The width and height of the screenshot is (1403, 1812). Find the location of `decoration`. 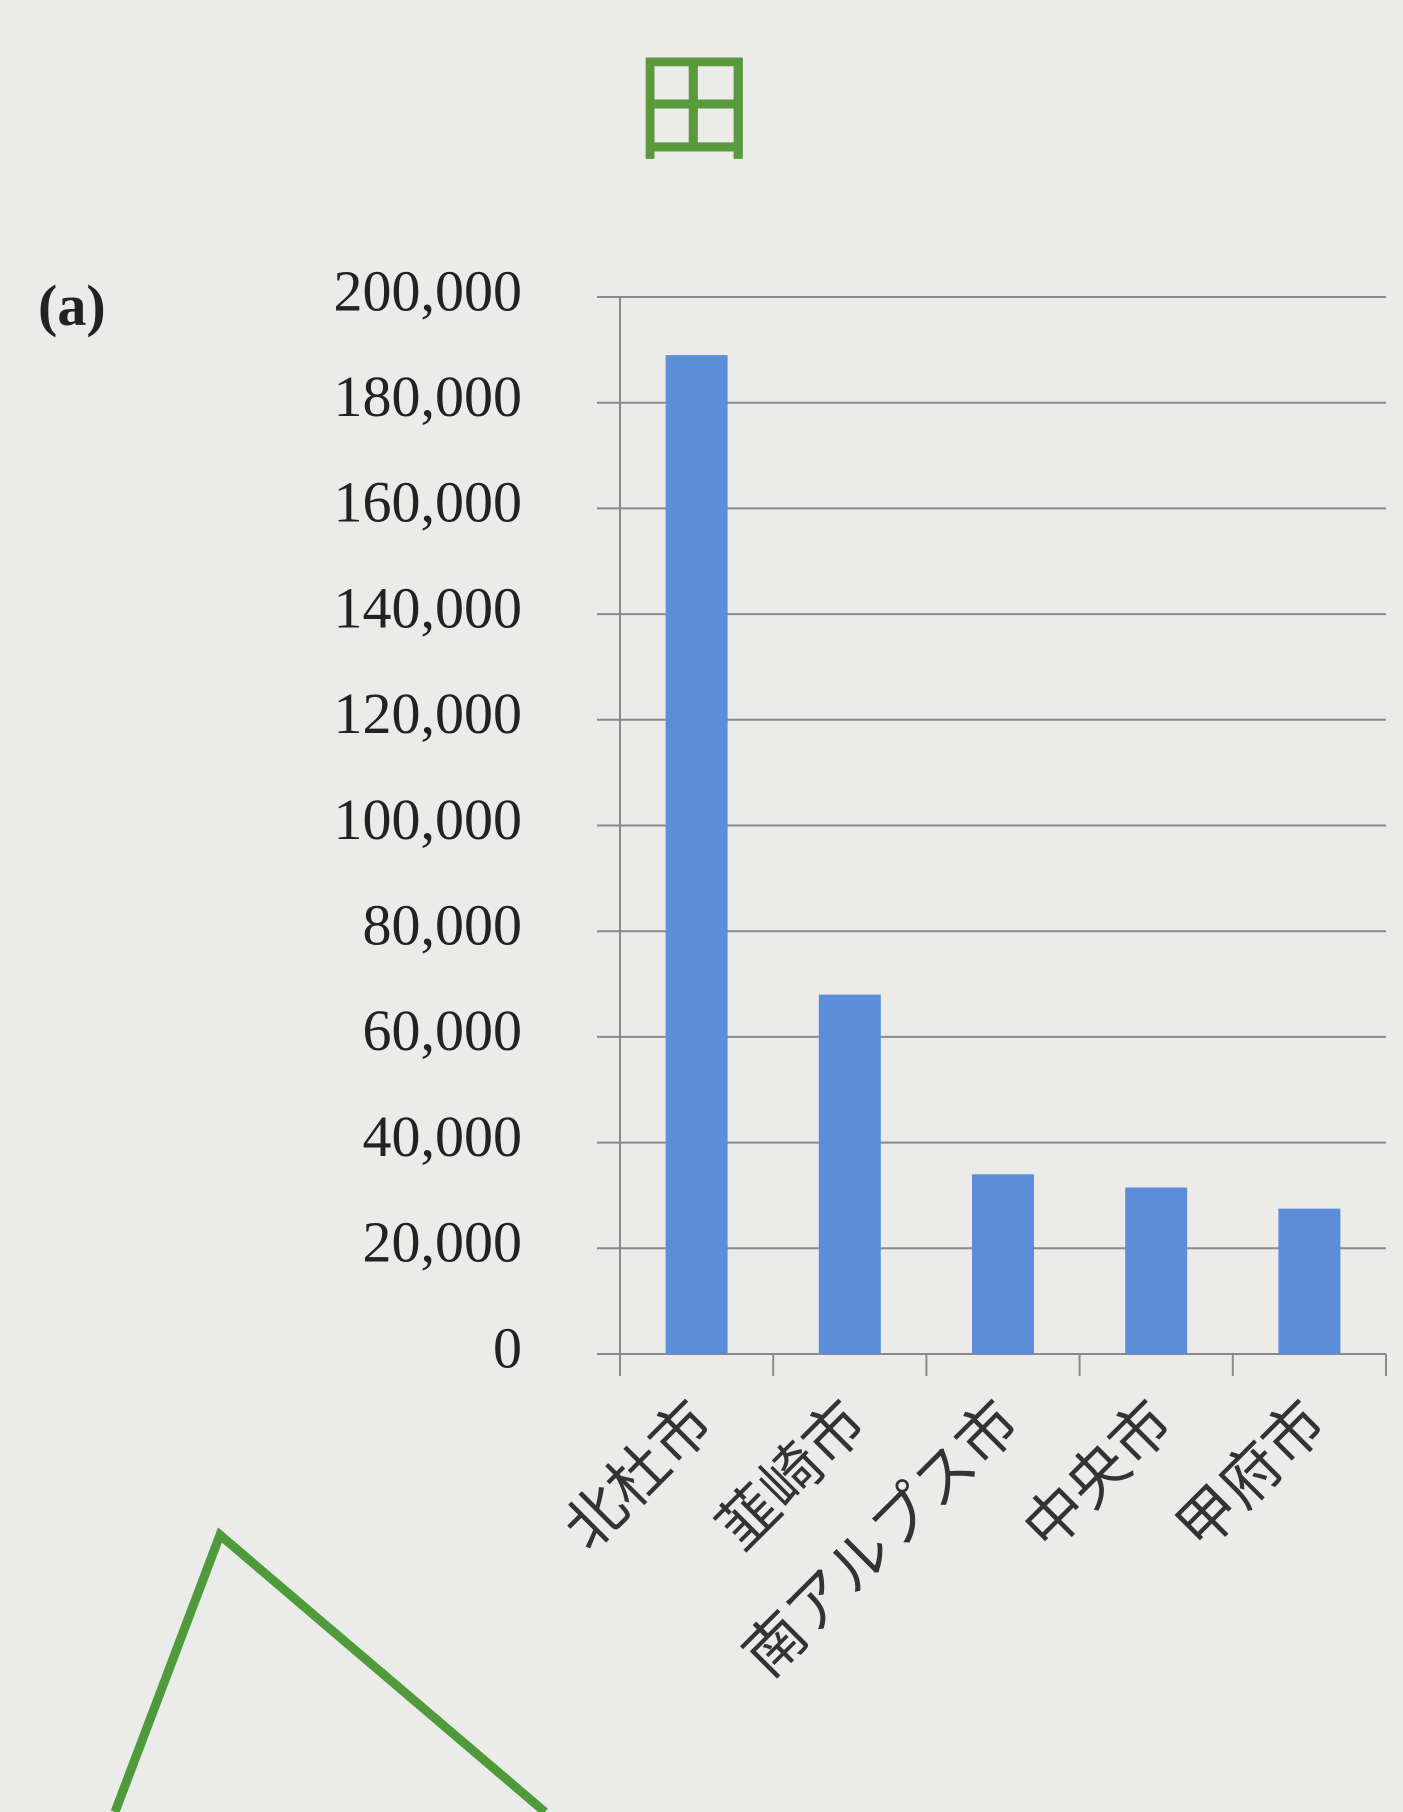

decoration is located at coordinates (329, 1669).